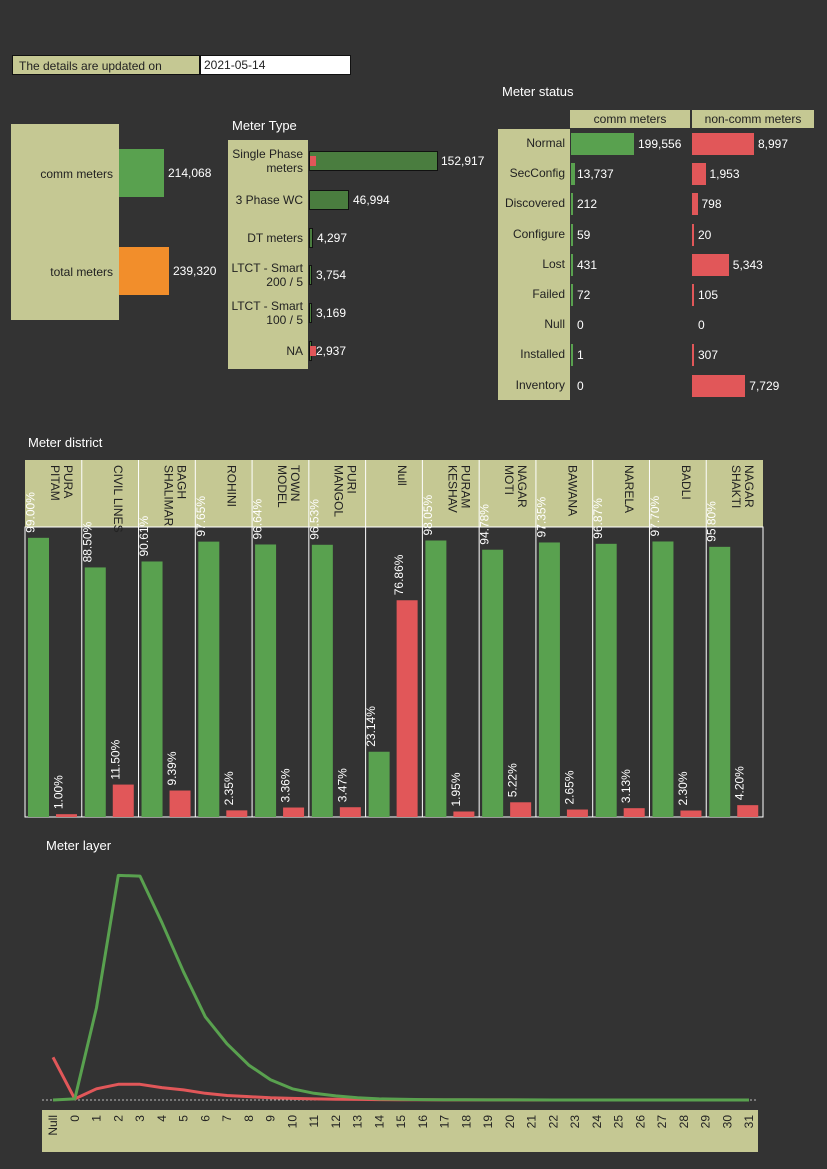 This screenshot has height=1169, width=827. What do you see at coordinates (267, 313) in the screenshot?
I see `meter-type-row-label: LTCT - Smart 100 / 5` at bounding box center [267, 313].